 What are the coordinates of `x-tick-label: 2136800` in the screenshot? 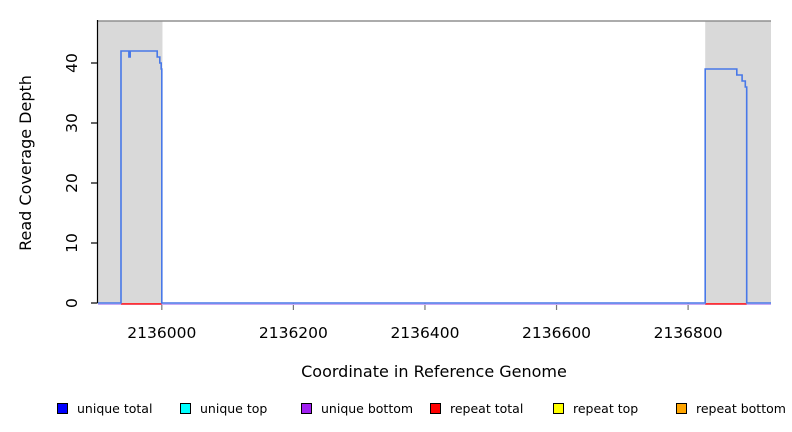 It's located at (688, 333).